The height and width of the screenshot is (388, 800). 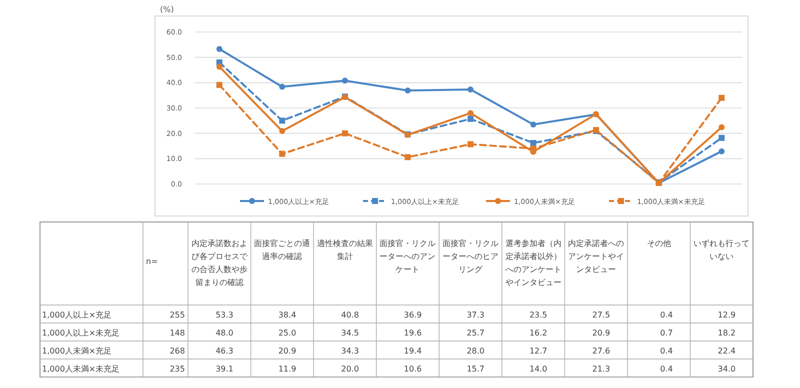 What do you see at coordinates (727, 369) in the screenshot?
I see `data-label: 34.0` at bounding box center [727, 369].